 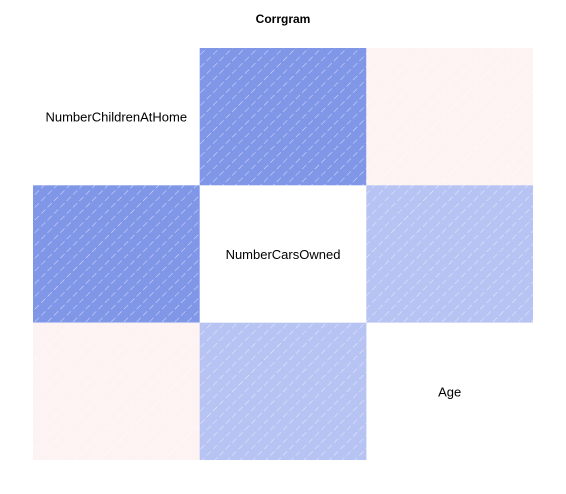 I want to click on cell-hatch-numberchildrenathome-age, so click(x=449, y=117).